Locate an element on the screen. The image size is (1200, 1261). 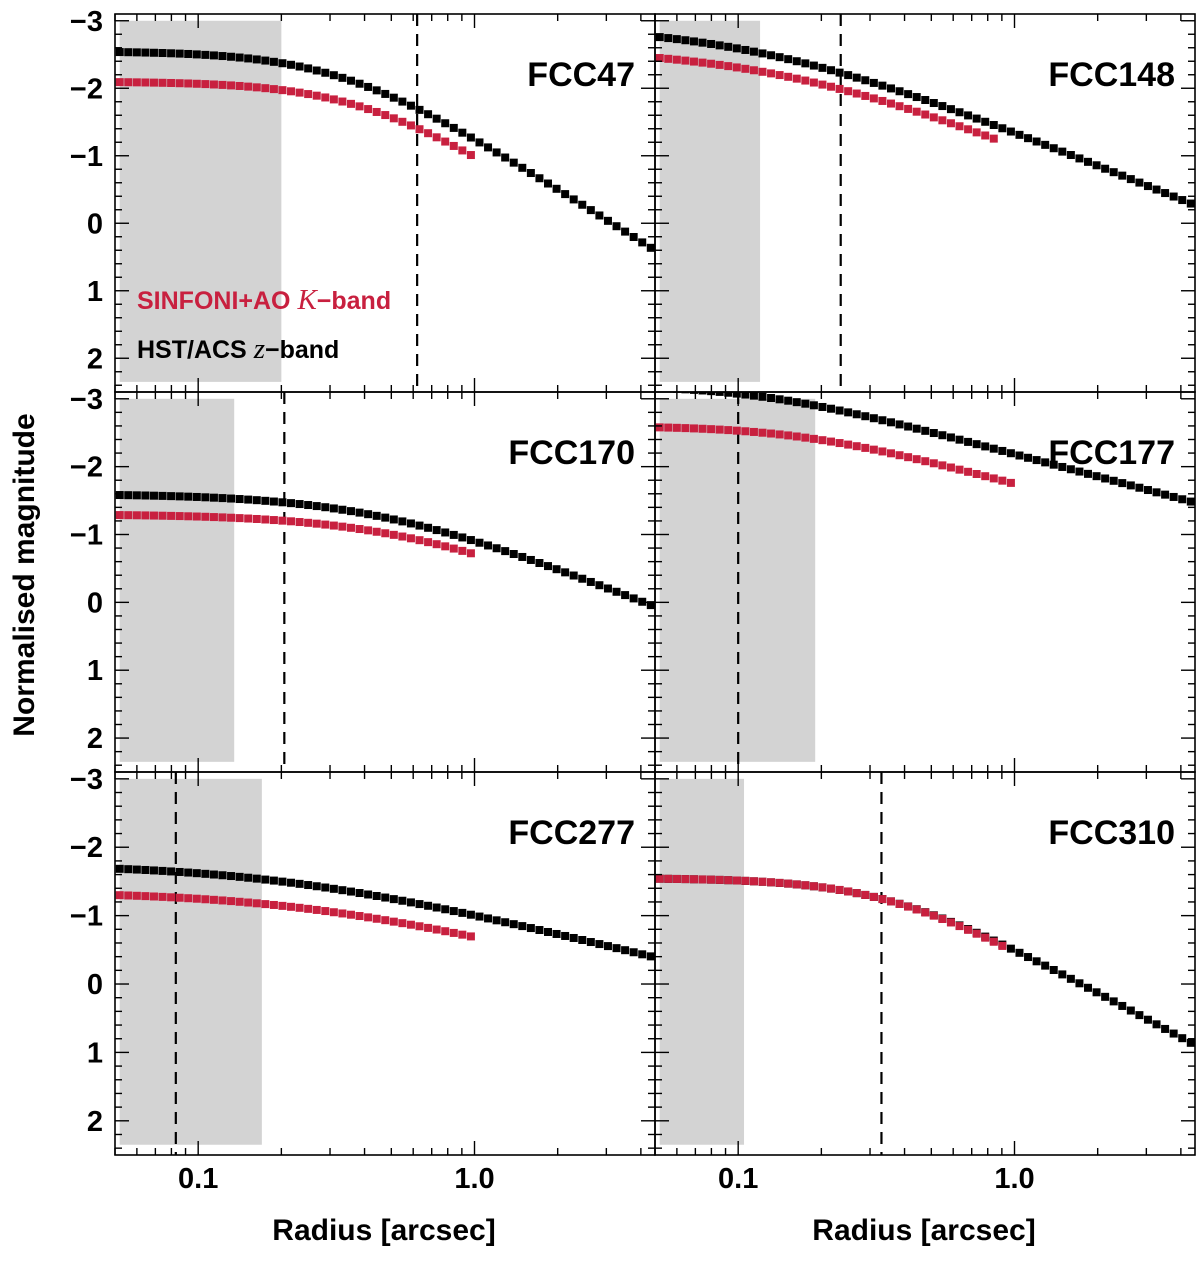
legend-suffix: −band is located at coordinates (302, 350).